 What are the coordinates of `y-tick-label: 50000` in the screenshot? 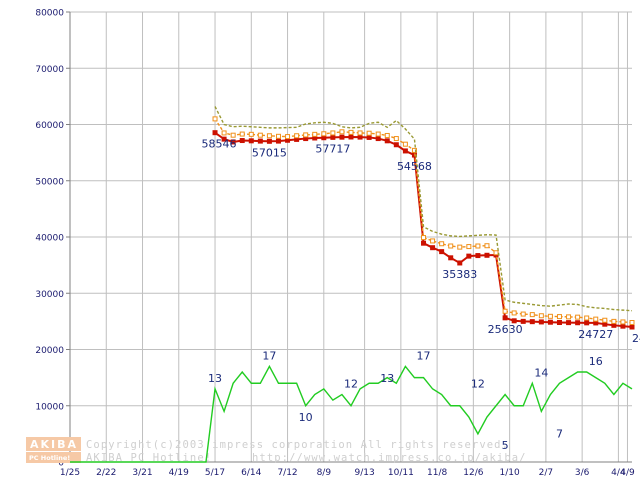 It's located at (49, 182).